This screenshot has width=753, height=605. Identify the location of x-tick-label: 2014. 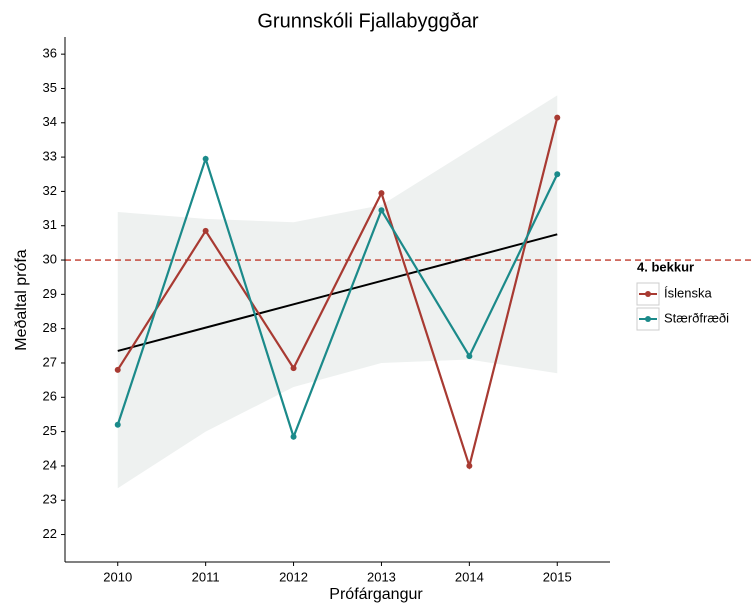
(469, 576).